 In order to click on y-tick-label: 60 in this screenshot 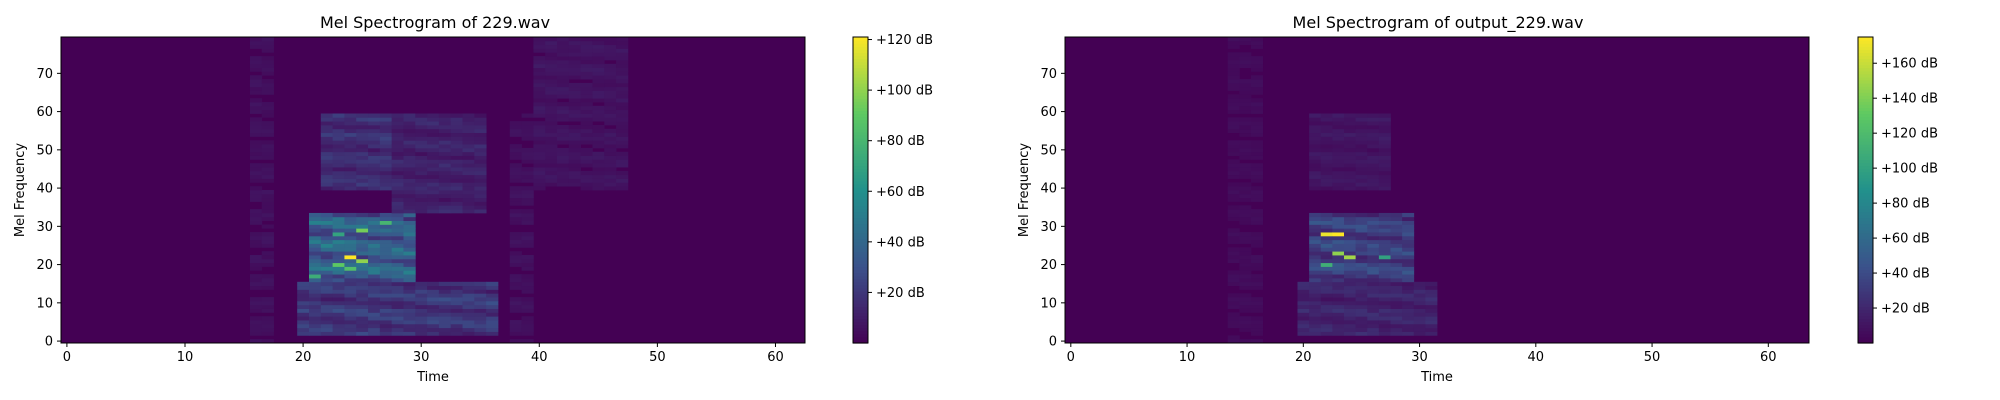, I will do `click(1048, 112)`.